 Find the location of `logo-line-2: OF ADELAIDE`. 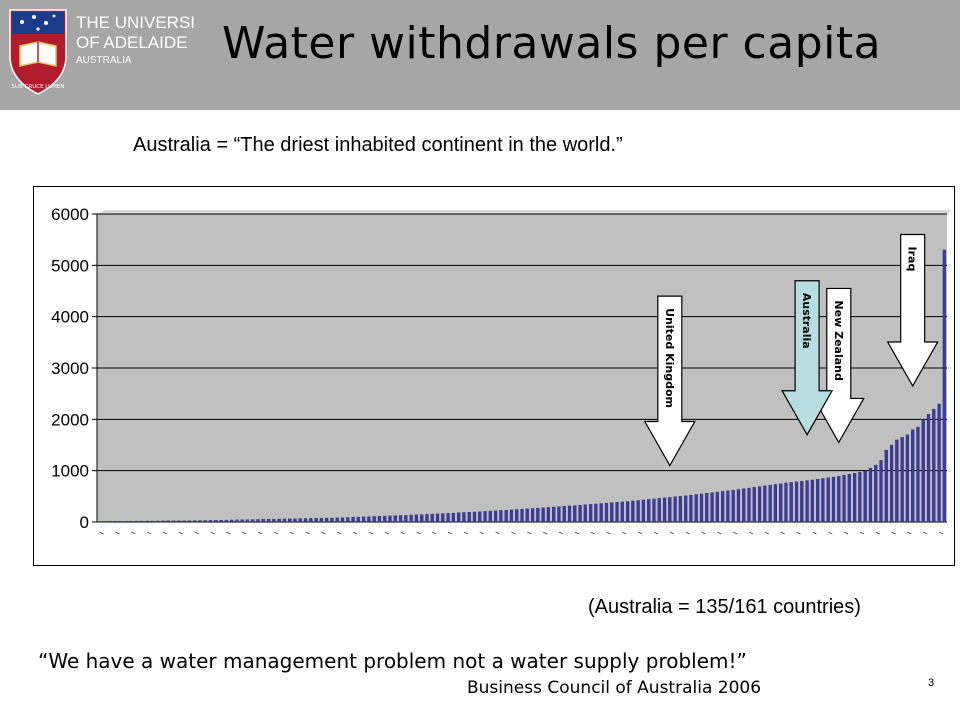

logo-line-2: OF ADELAIDE is located at coordinates (131, 42).